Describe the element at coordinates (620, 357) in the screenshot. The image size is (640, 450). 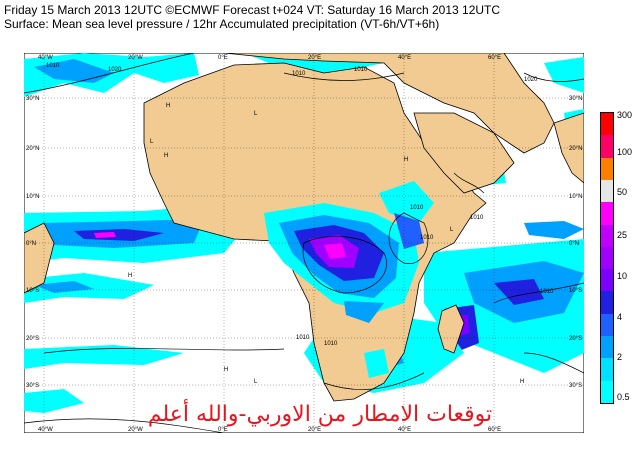
I see `legend-label: 2` at that location.